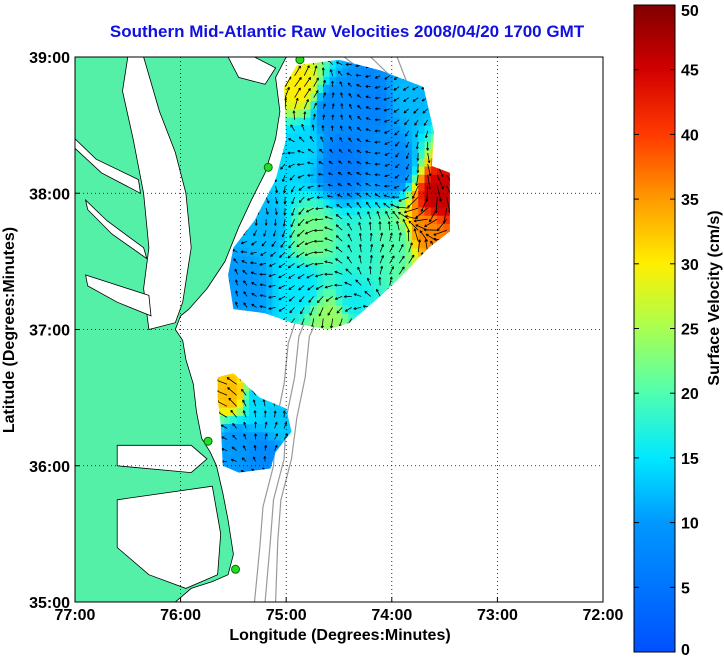  I want to click on x-axis-label: Longitude (Degrees:Minutes), so click(339, 635).